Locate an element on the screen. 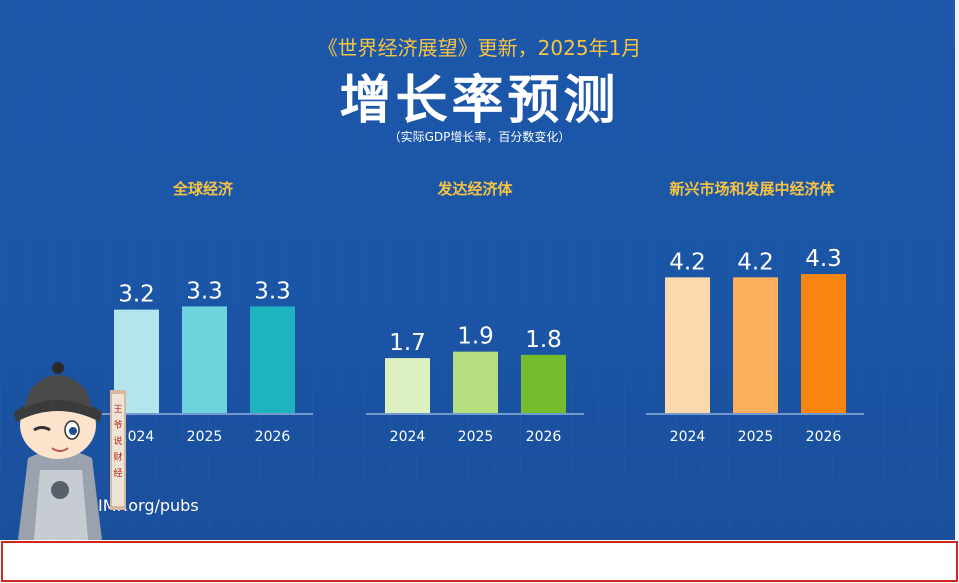 The height and width of the screenshot is (583, 959). data-label-global-2026: 3.3 is located at coordinates (272, 291).